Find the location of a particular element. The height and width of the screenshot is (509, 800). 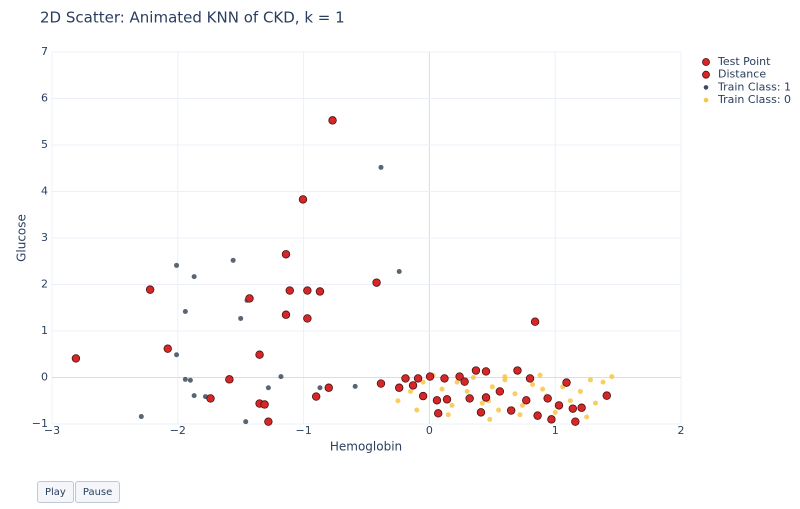

x-tick-label: 1 is located at coordinates (555, 430).